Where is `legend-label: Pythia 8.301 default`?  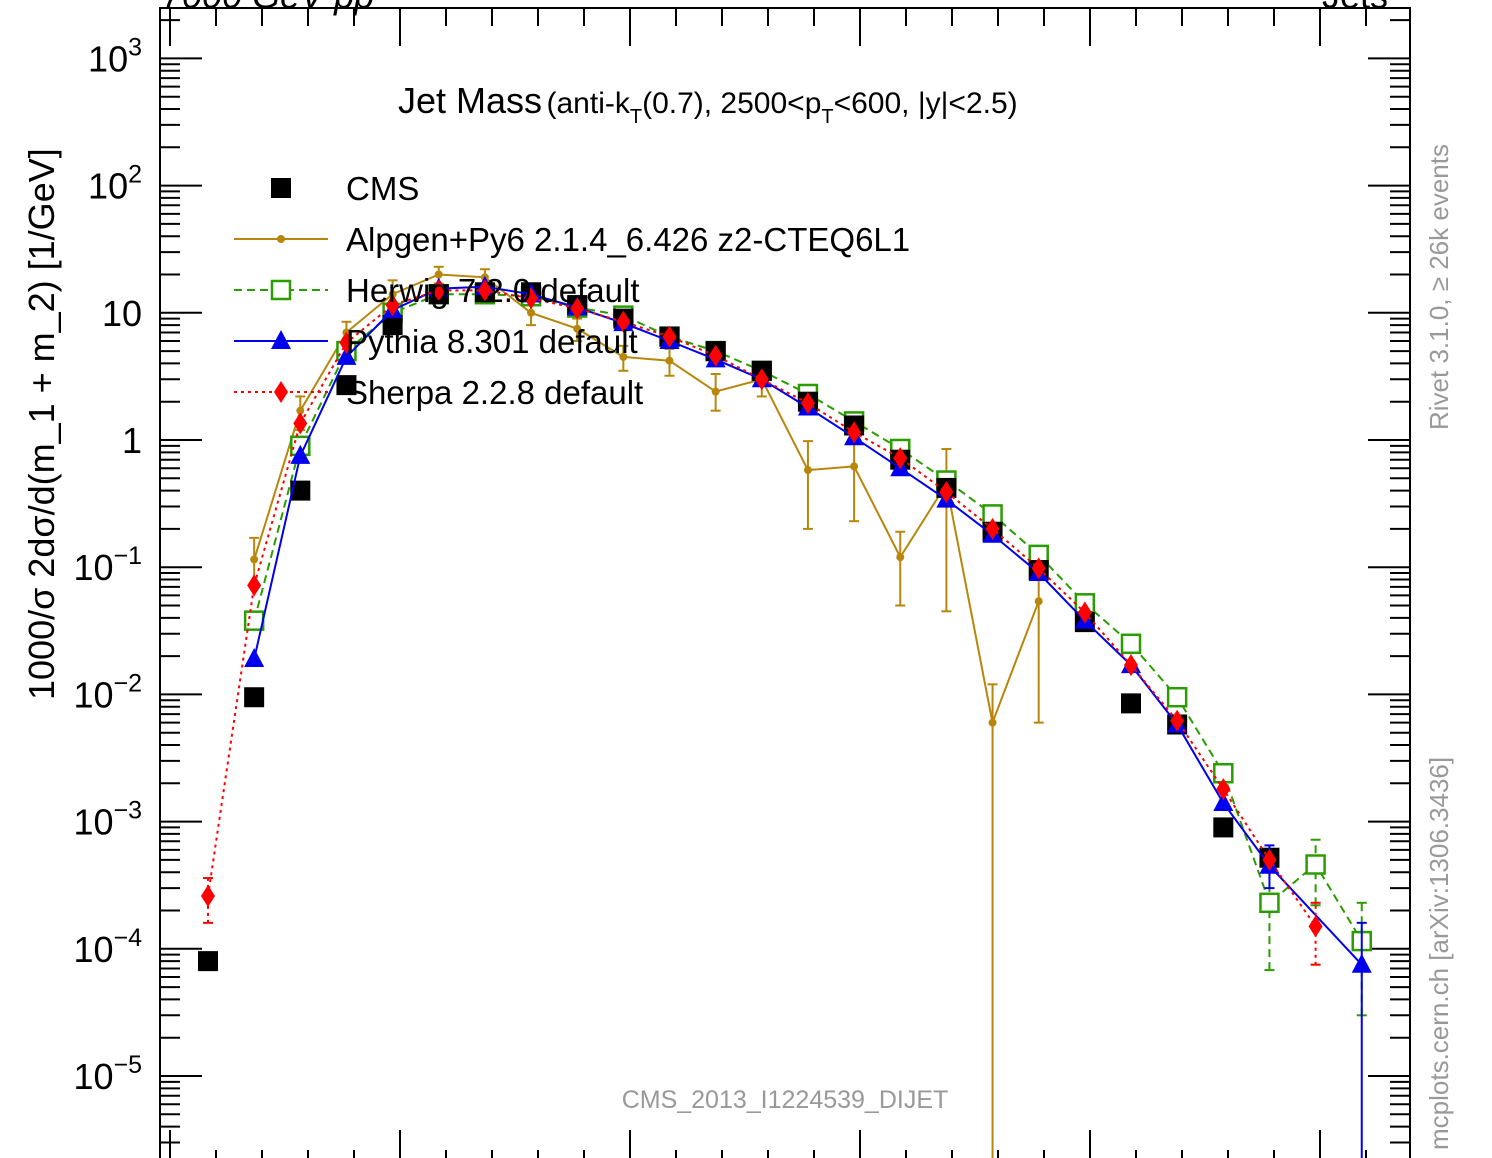
legend-label: Pythia 8.301 default is located at coordinates (492, 341).